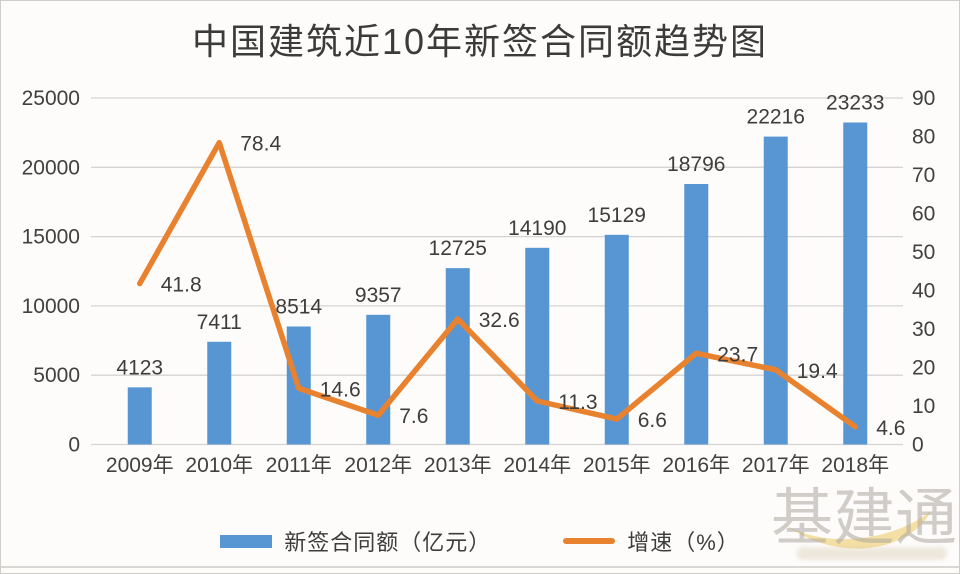 The width and height of the screenshot is (960, 574). What do you see at coordinates (923, 368) in the screenshot?
I see `right-axis-tick-label: 20` at bounding box center [923, 368].